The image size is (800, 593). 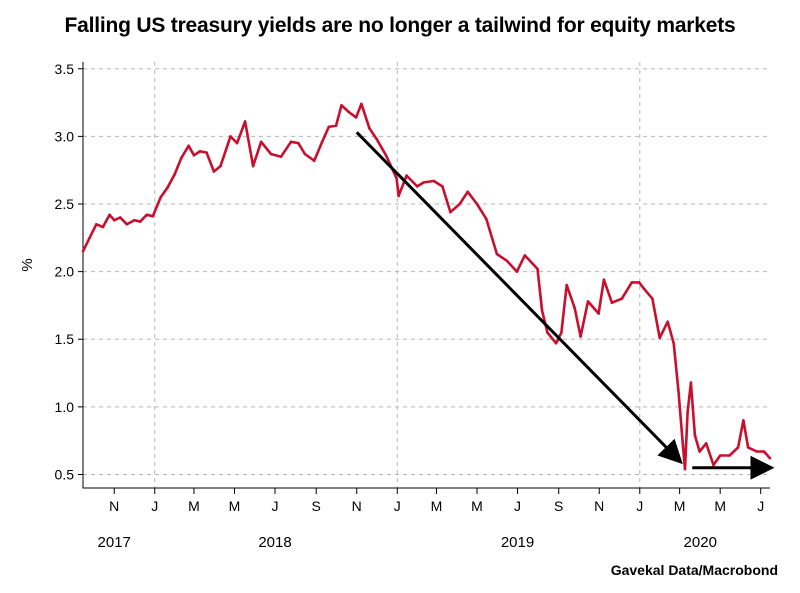 I want to click on y-tick-label: 0.5, so click(x=65, y=474).